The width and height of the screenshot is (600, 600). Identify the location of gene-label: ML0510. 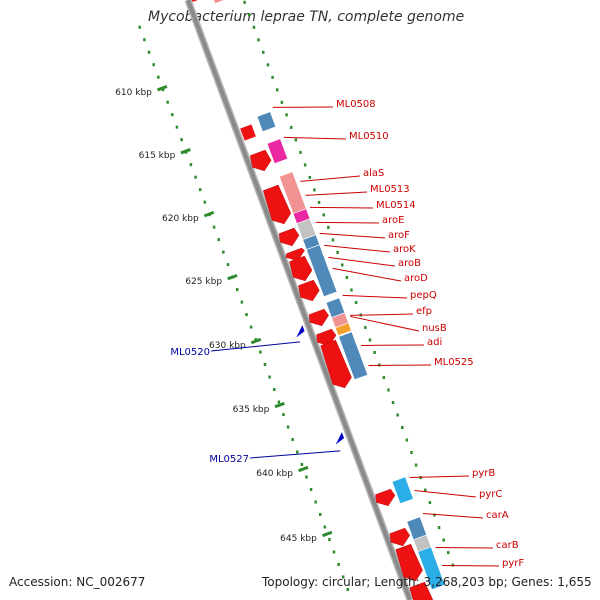
(369, 136).